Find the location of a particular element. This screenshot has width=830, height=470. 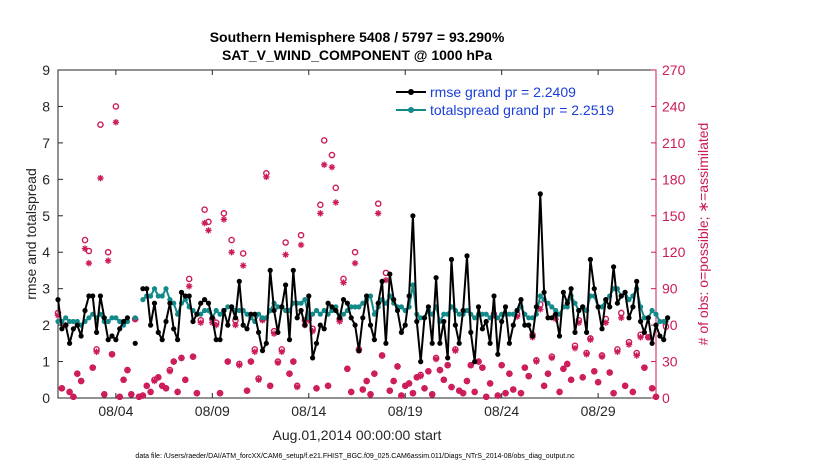

y-right-tick-label: 240 is located at coordinates (674, 106).